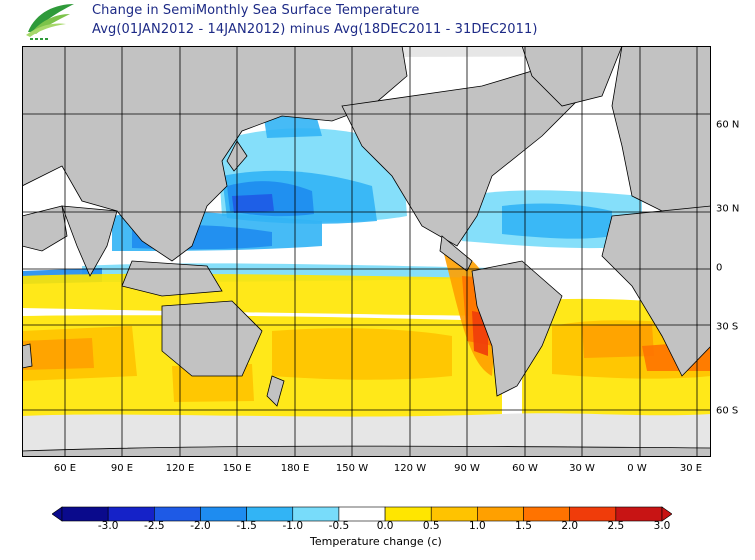  Describe the element at coordinates (50, 22) in the screenshot. I see `agency-logo` at that location.